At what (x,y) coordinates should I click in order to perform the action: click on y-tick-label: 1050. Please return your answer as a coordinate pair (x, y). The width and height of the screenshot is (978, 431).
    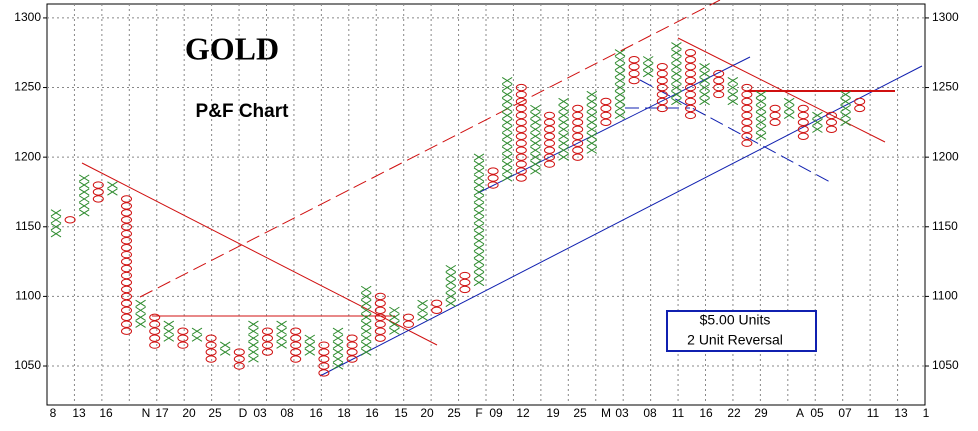
    Looking at the image, I should click on (27, 365).